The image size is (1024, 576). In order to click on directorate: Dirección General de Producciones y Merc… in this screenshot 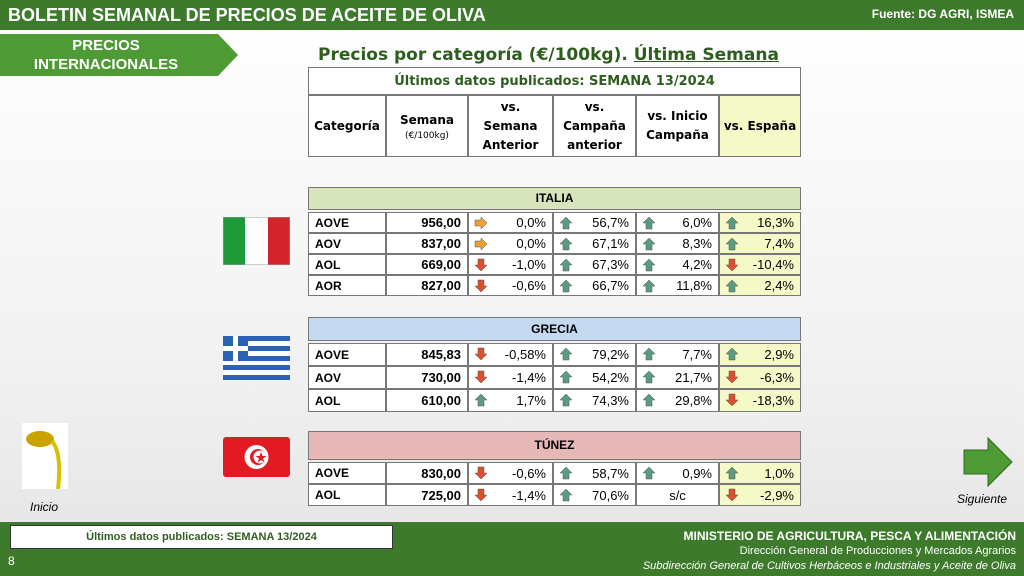, I will do `click(877, 551)`.